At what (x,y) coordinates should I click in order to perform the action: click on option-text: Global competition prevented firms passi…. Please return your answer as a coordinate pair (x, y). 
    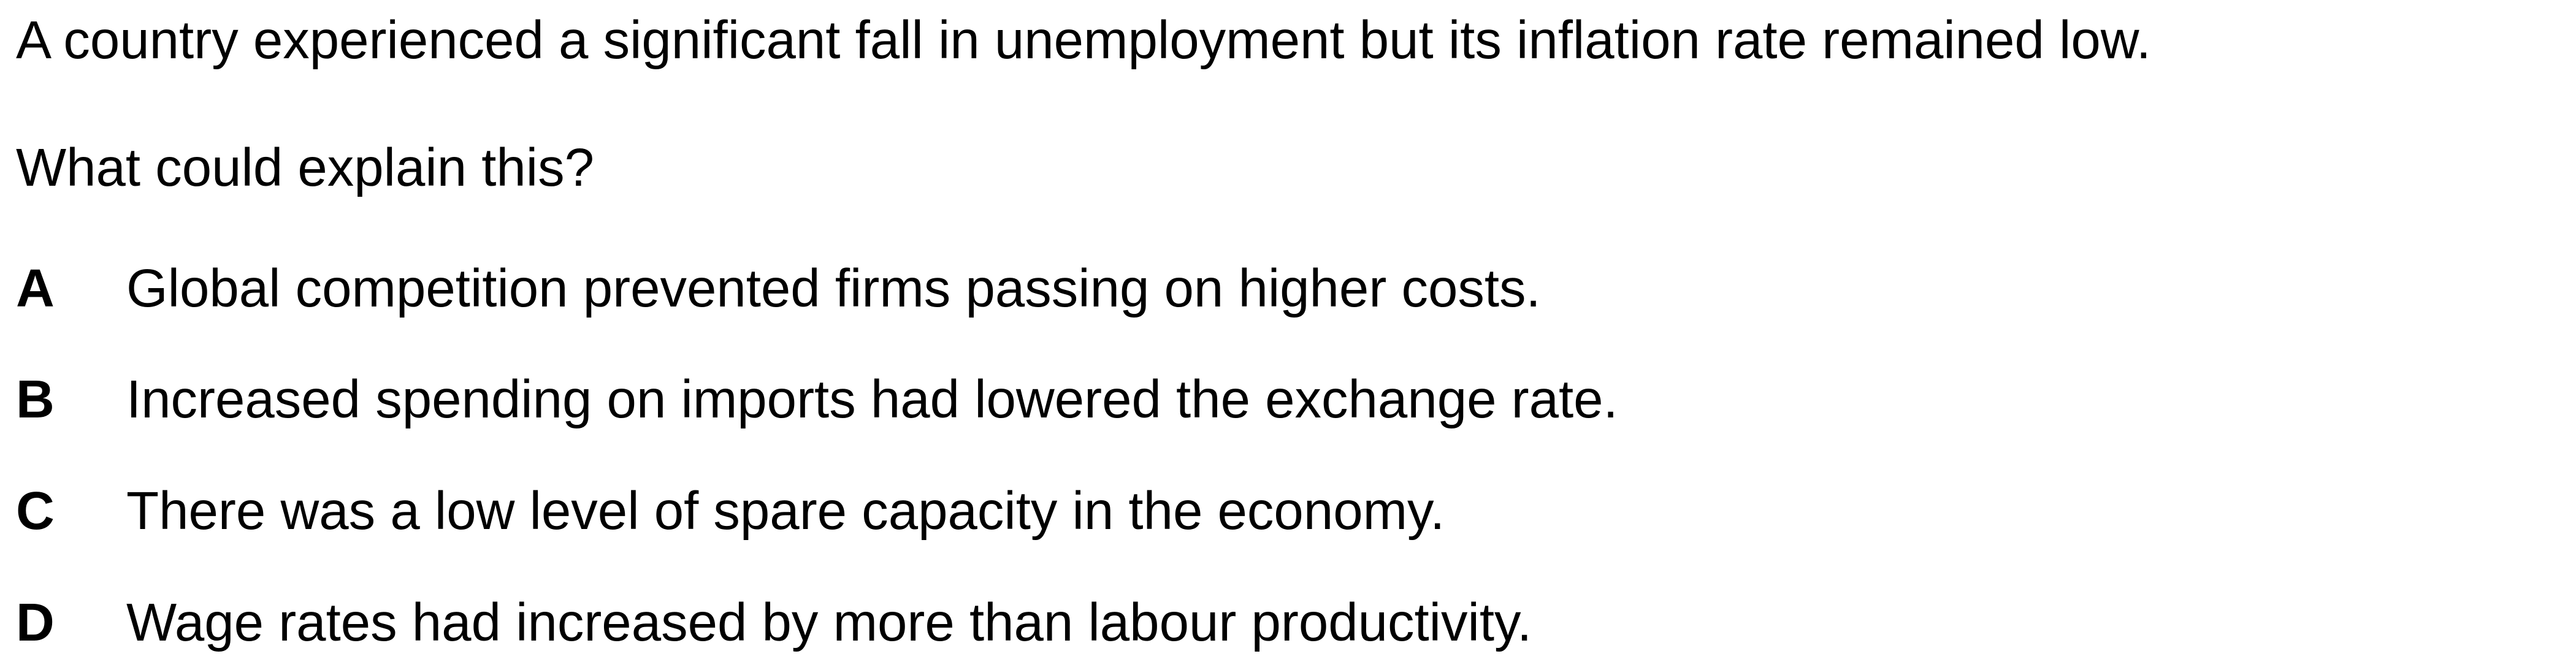
    Looking at the image, I should click on (833, 288).